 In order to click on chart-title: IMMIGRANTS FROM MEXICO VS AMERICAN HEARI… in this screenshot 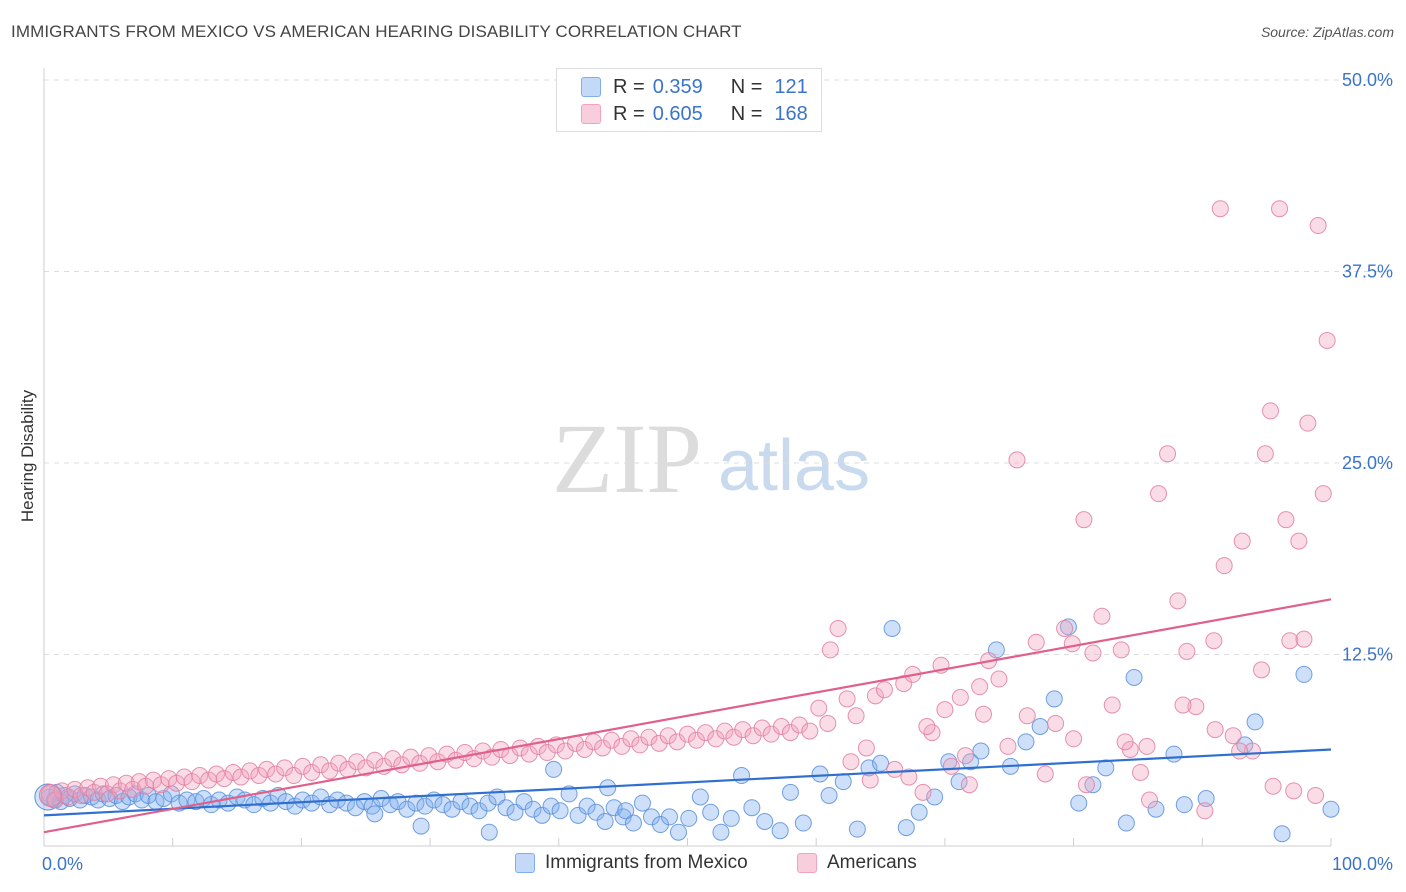, I will do `click(376, 31)`.